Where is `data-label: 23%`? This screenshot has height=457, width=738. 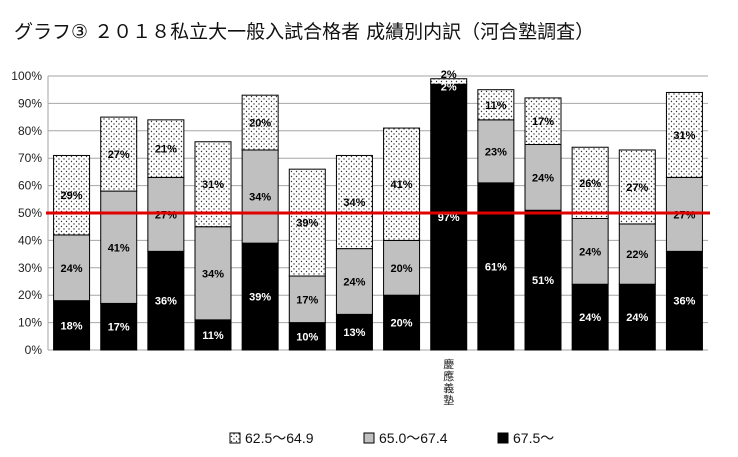 data-label: 23% is located at coordinates (496, 152).